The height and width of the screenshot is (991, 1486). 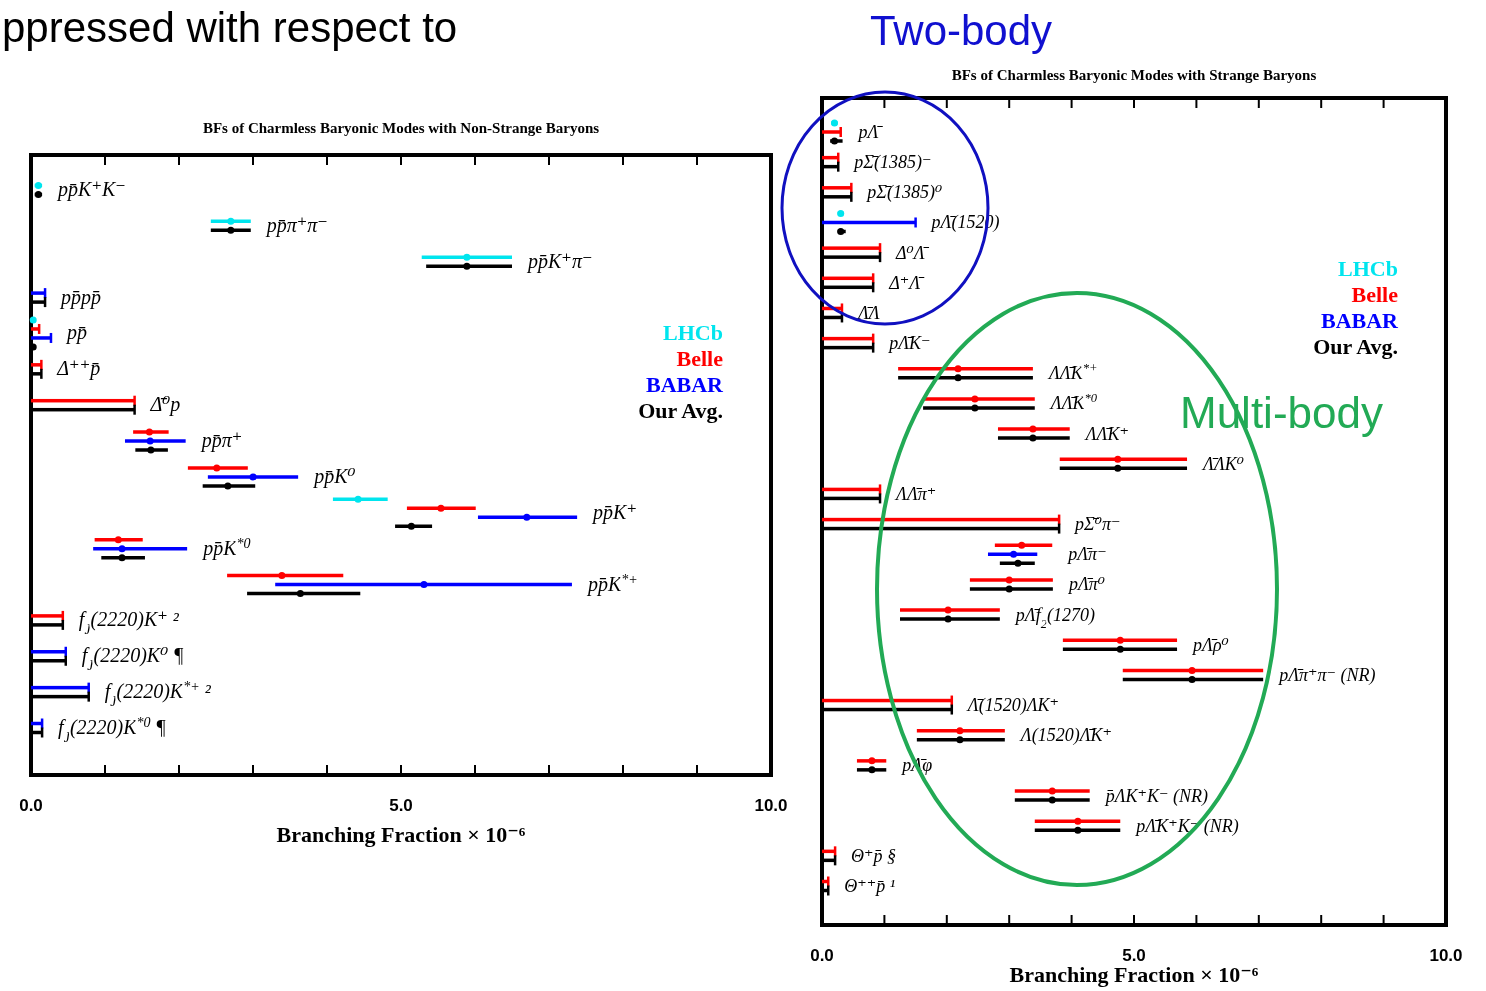 What do you see at coordinates (1087, 554) in the screenshot?
I see `category-label: pΛ̄π⁻` at bounding box center [1087, 554].